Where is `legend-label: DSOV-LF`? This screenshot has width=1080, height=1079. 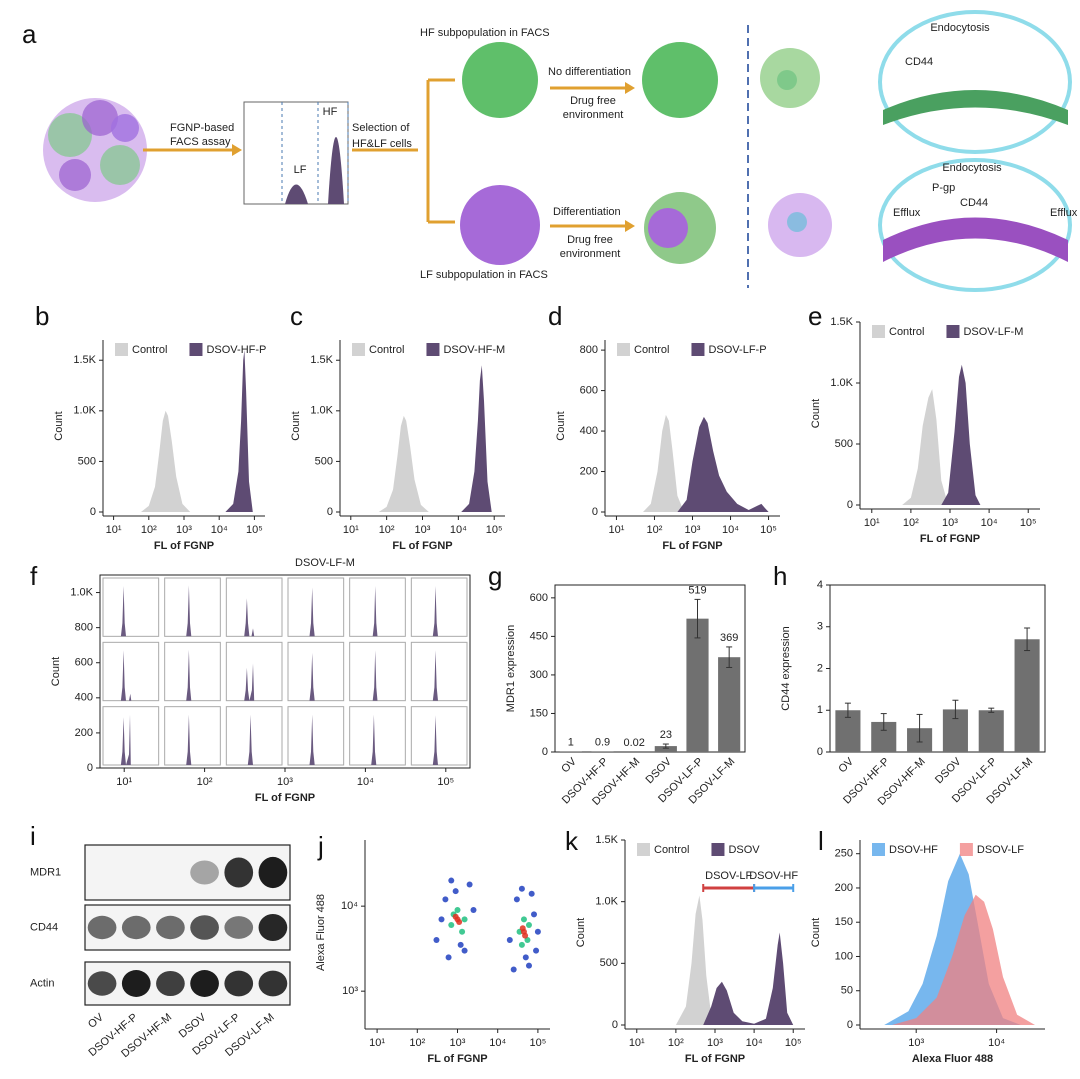
legend-label: DSOV-LF is located at coordinates (1000, 850).